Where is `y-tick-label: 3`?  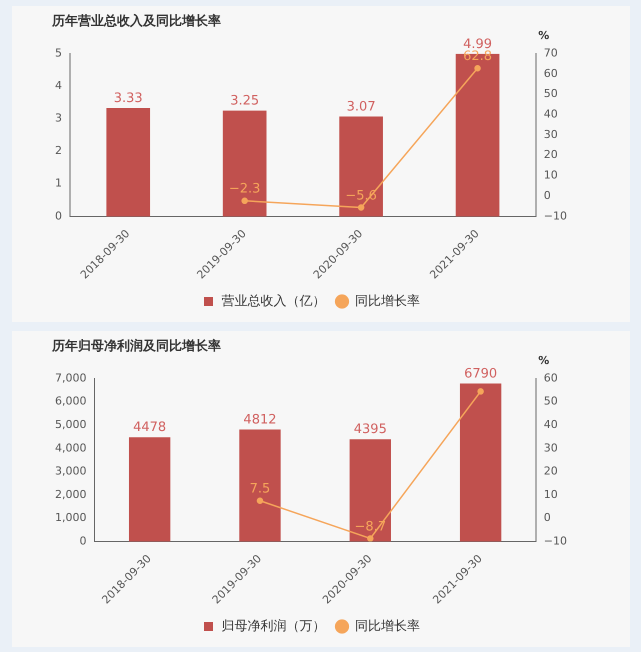
y-tick-label: 3 is located at coordinates (58, 118).